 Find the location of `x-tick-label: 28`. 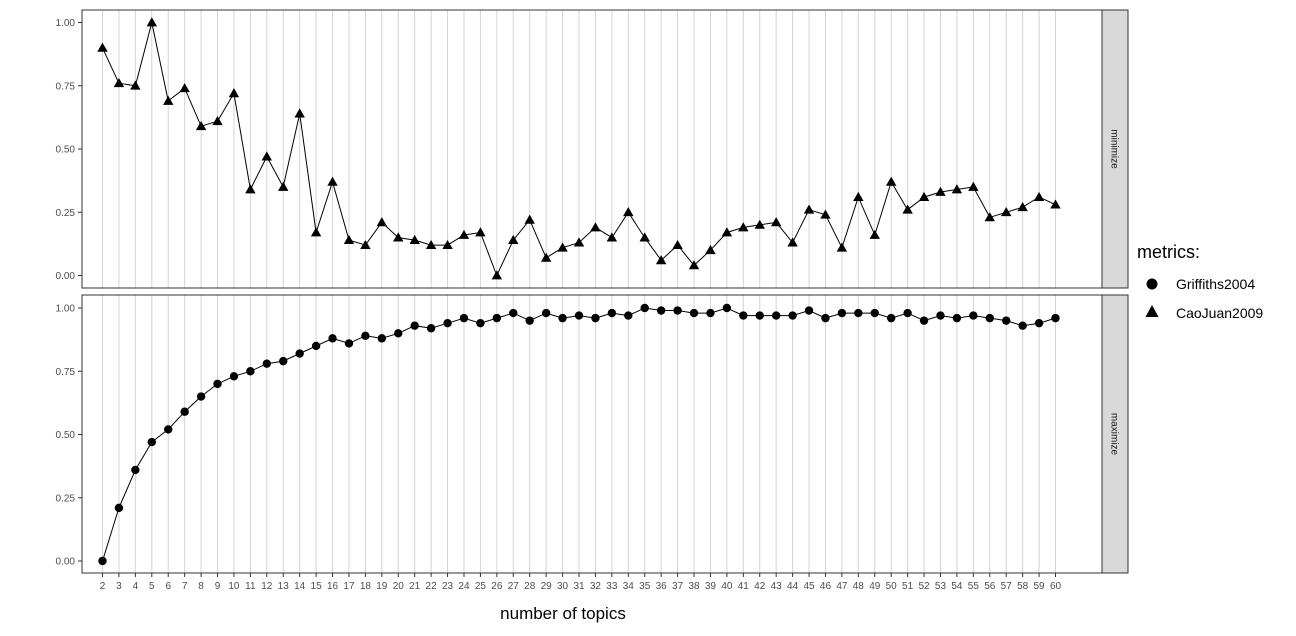

x-tick-label: 28 is located at coordinates (530, 586).